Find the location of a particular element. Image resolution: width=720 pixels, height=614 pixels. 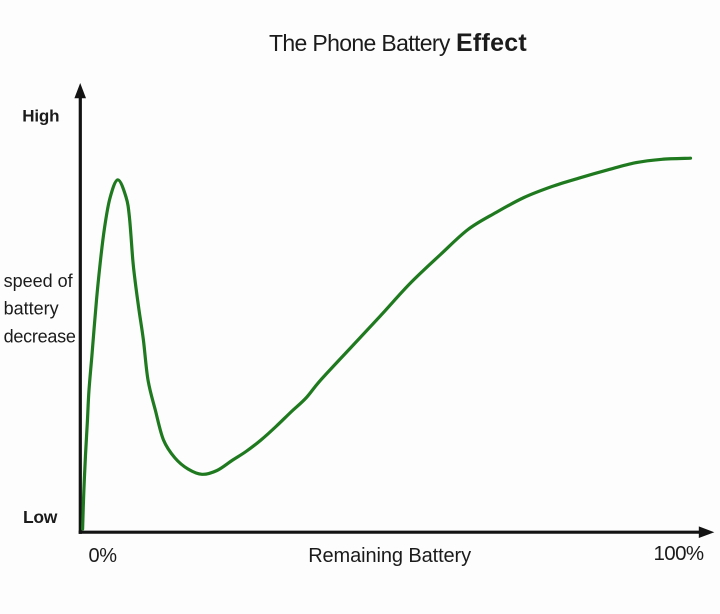

svg-text: Low is located at coordinates (40, 517).